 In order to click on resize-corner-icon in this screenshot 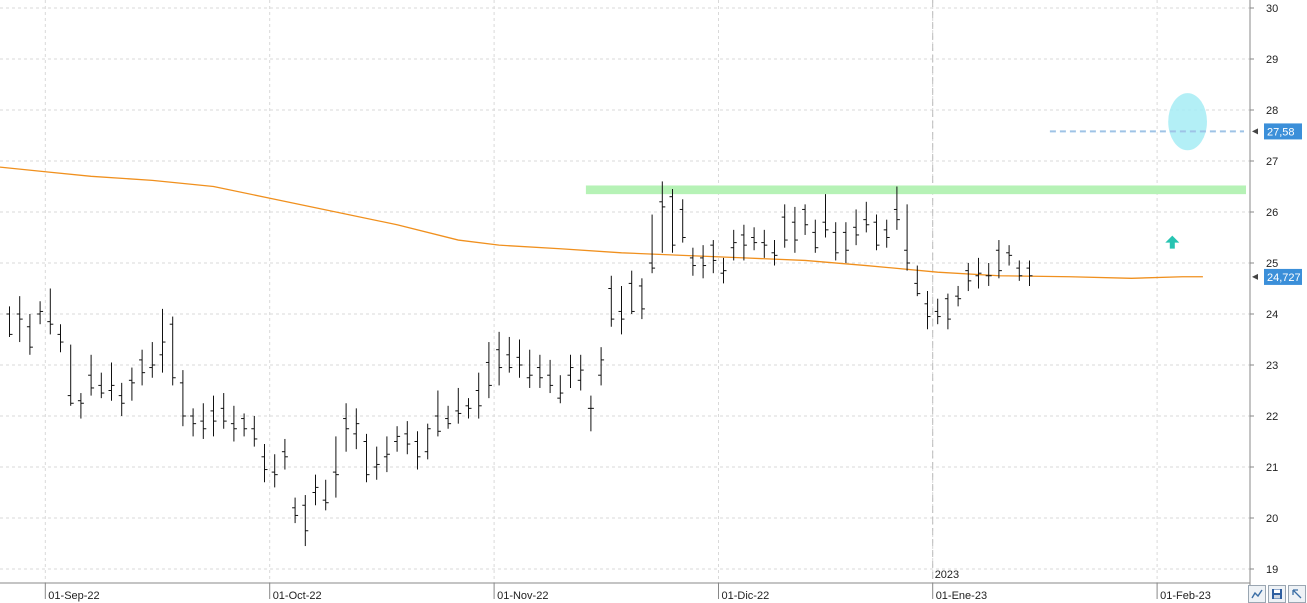, I will do `click(1297, 594)`.